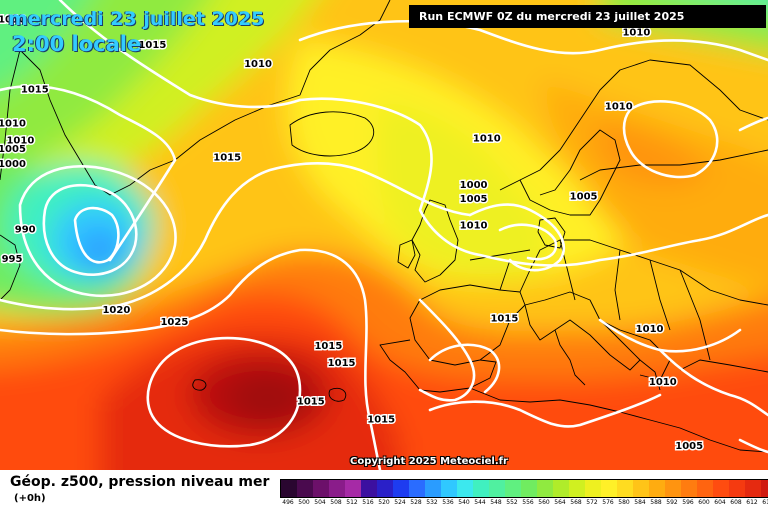  Describe the element at coordinates (116, 310) in the screenshot. I see `isobar-label: 1020` at that location.